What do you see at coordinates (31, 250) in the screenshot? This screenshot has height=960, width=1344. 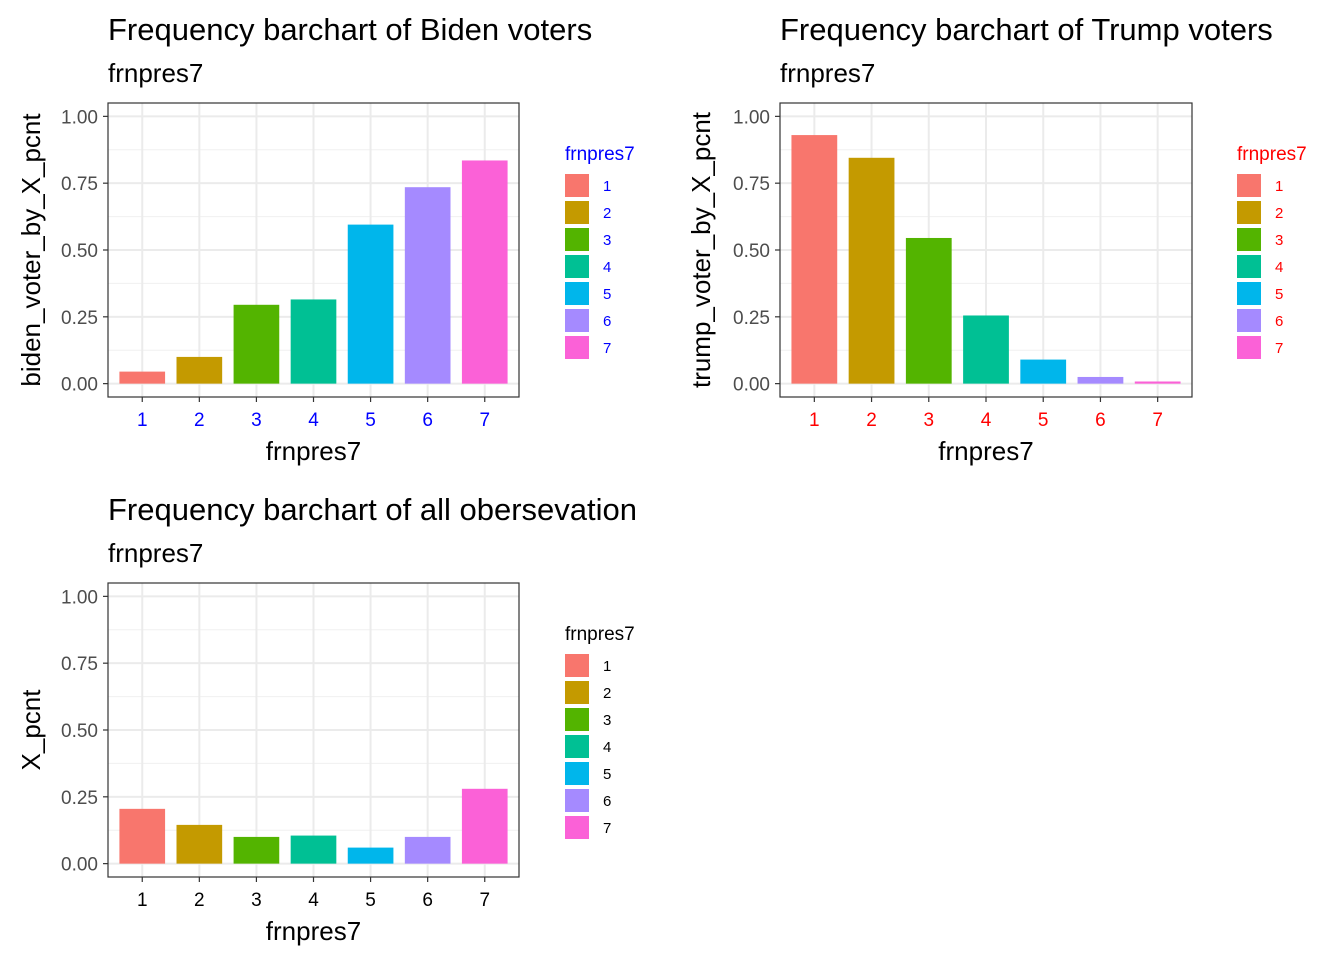 I see `y-axis-title: biden_voter_by_X_pcnt` at bounding box center [31, 250].